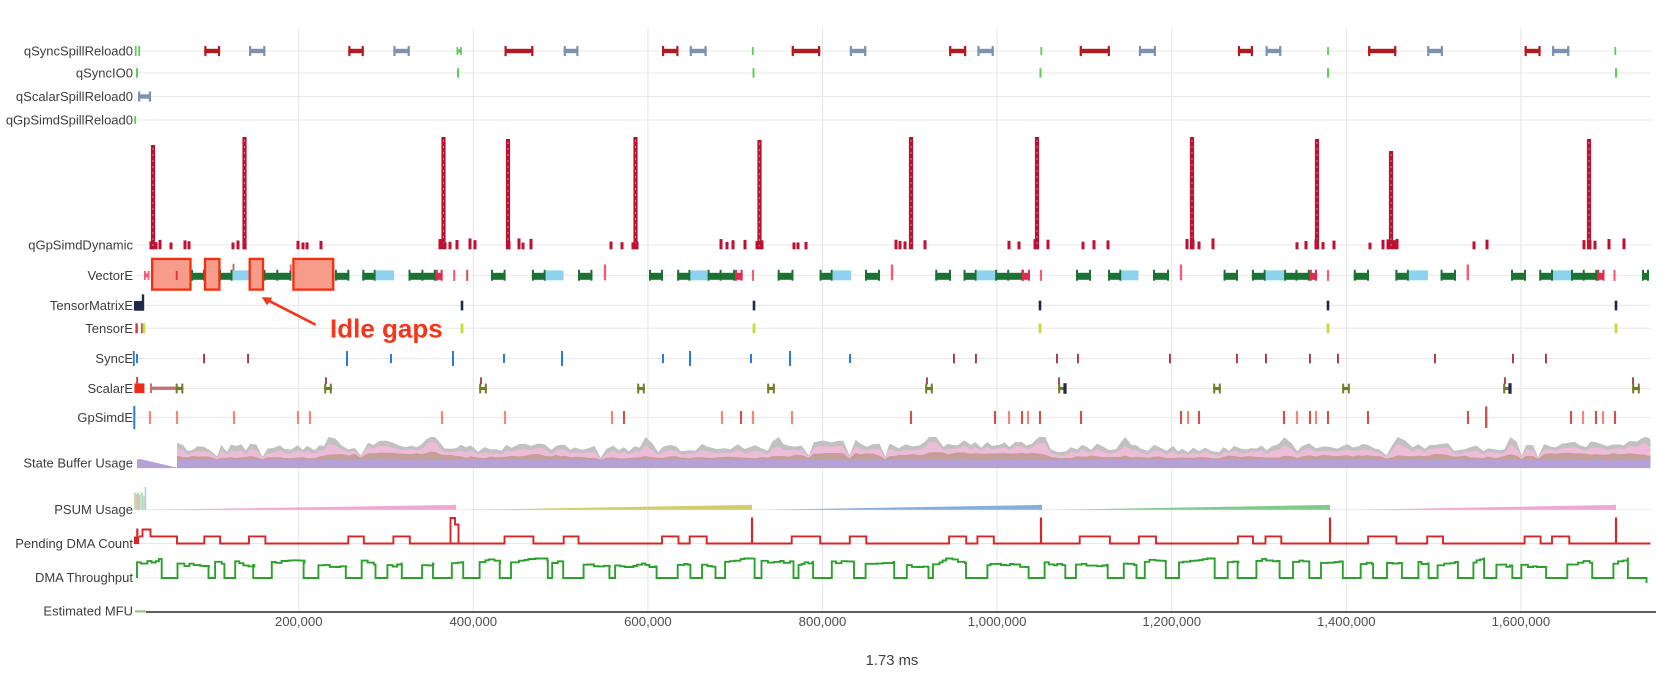 This screenshot has height=675, width=1673. I want to click on svg-text: qGpSimdDynamic, so click(80, 245).